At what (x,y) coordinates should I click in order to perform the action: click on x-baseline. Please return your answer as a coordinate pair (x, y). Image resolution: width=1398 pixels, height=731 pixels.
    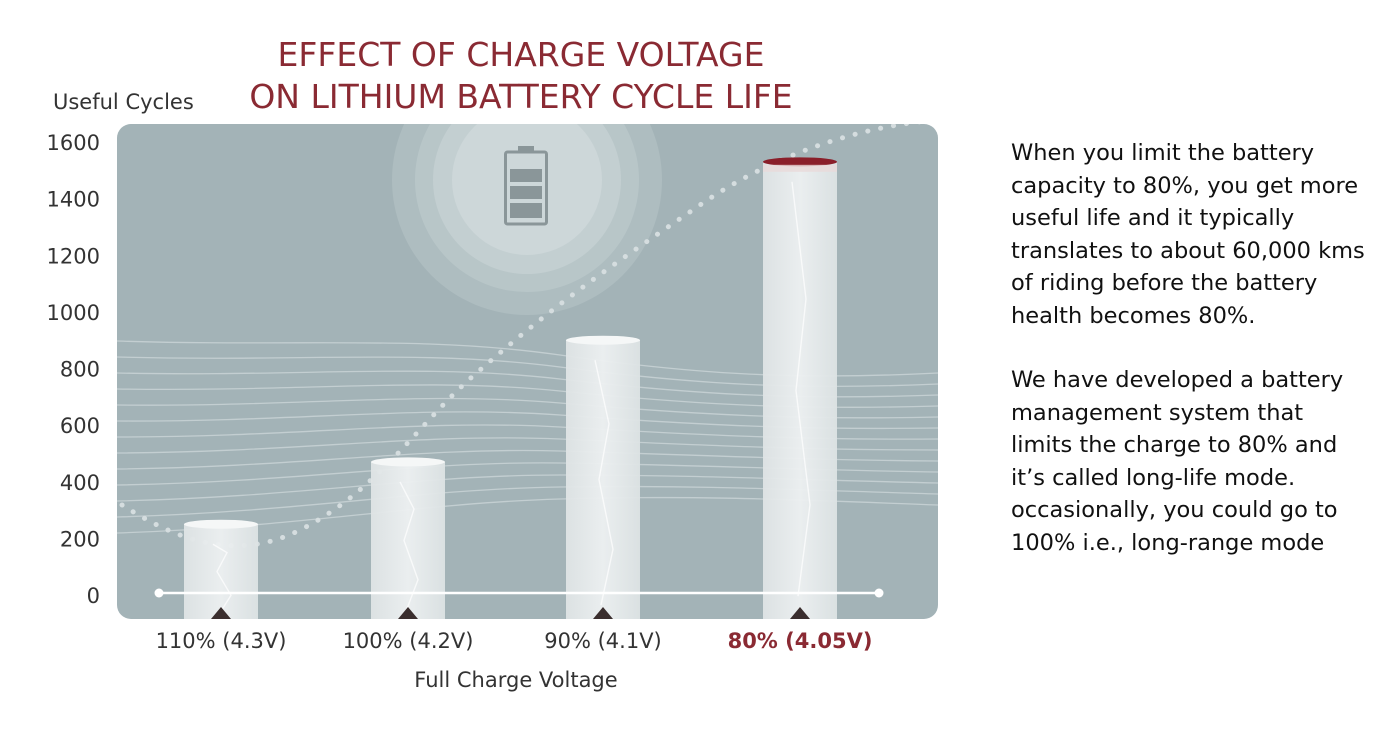
    Looking at the image, I should click on (519, 593).